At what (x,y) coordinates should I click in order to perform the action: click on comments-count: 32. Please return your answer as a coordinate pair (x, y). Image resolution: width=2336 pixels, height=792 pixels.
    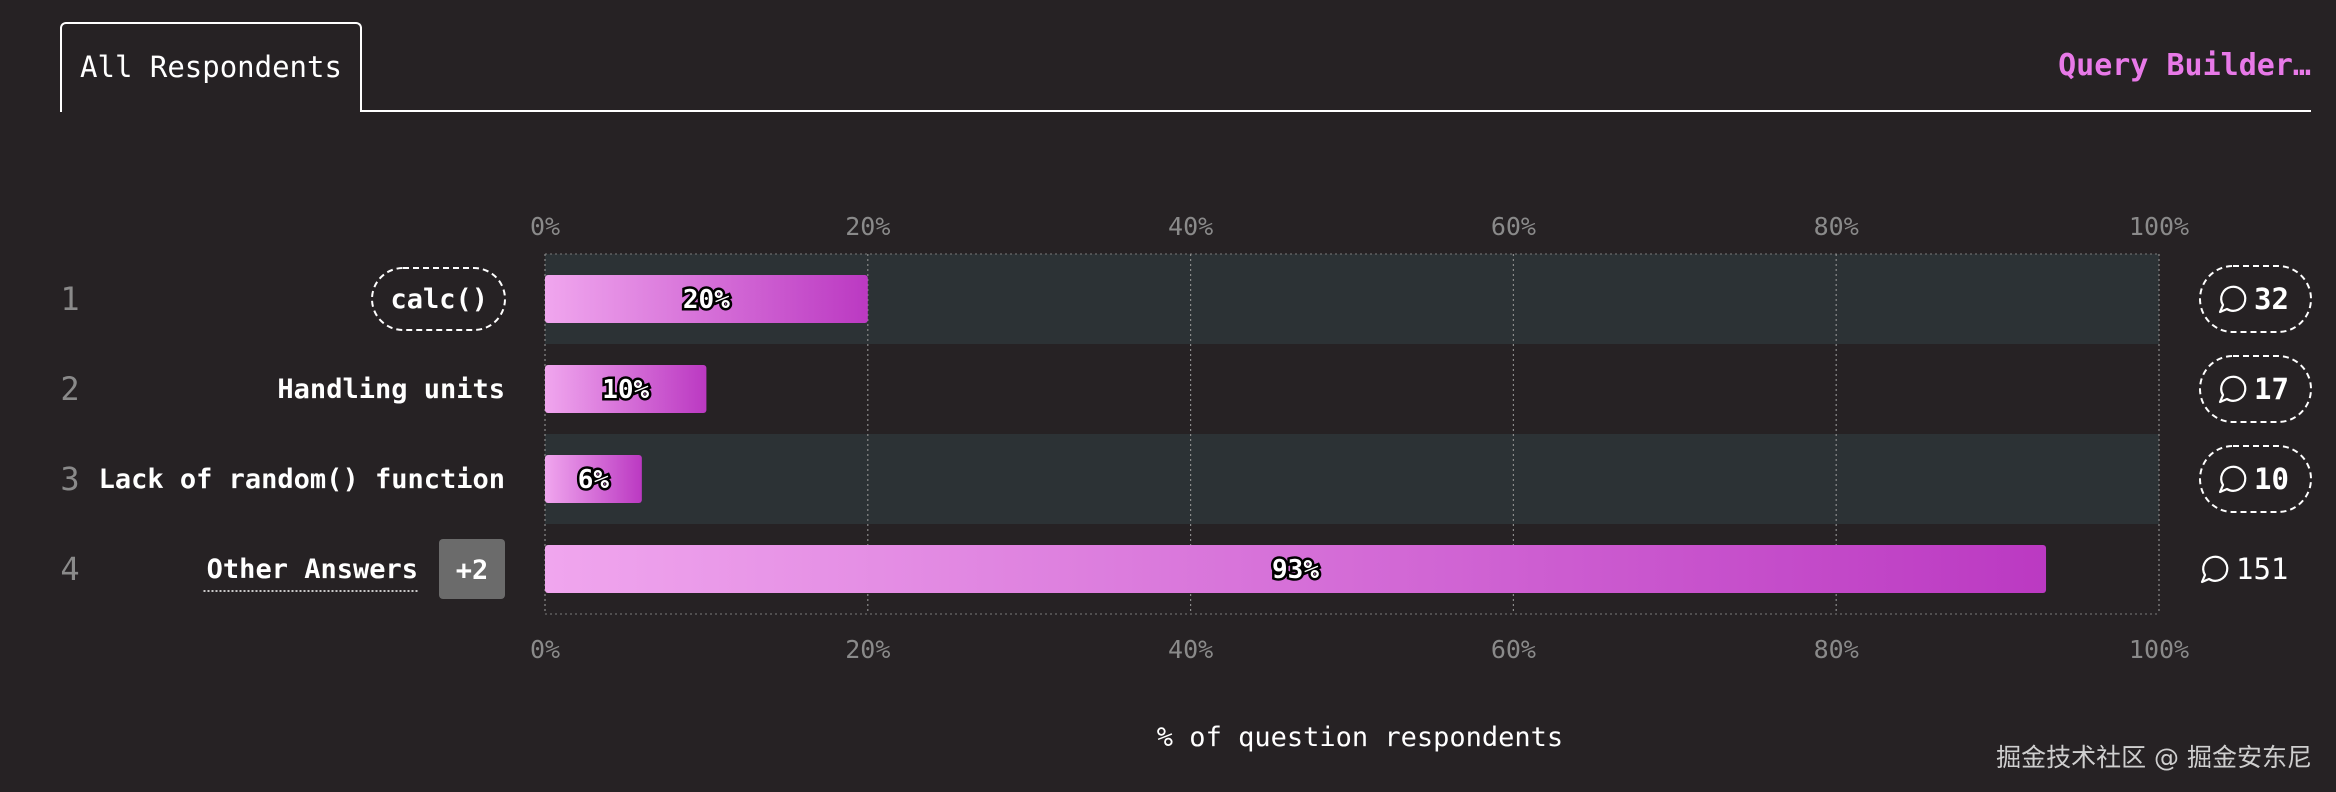
    Looking at the image, I should click on (2271, 299).